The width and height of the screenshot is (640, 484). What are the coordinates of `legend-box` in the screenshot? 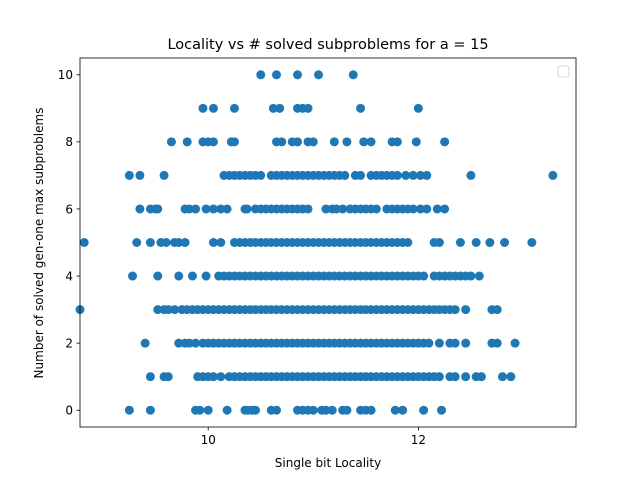 It's located at (563, 71).